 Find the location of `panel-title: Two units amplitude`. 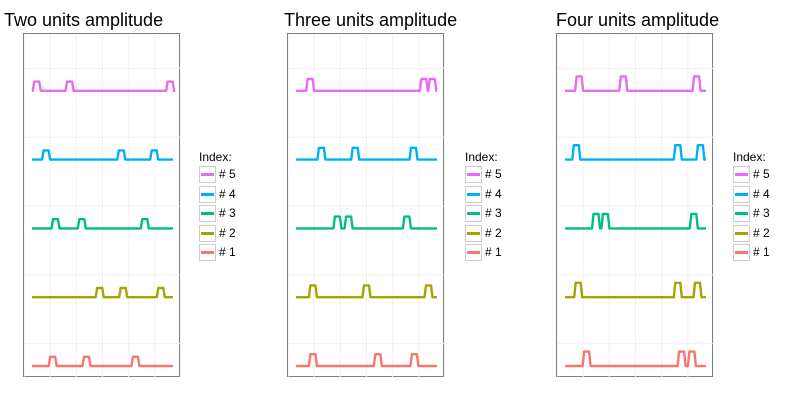

panel-title: Two units amplitude is located at coordinates (84, 20).